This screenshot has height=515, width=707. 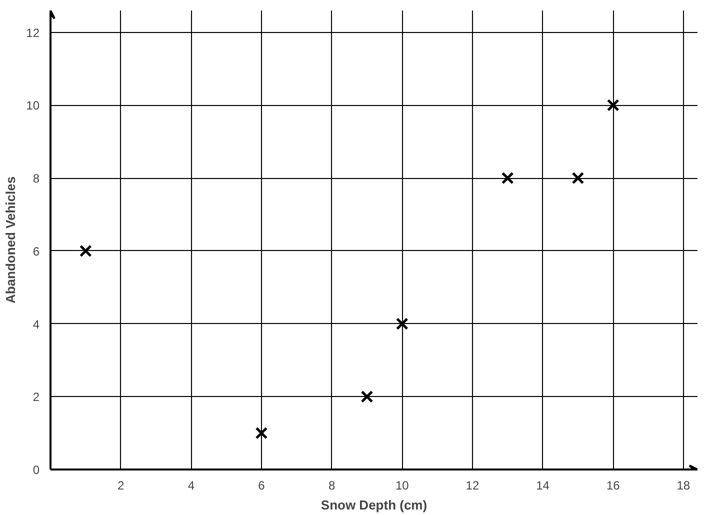 I want to click on y-axis-title: Abandoned Vehicles, so click(x=10, y=240).